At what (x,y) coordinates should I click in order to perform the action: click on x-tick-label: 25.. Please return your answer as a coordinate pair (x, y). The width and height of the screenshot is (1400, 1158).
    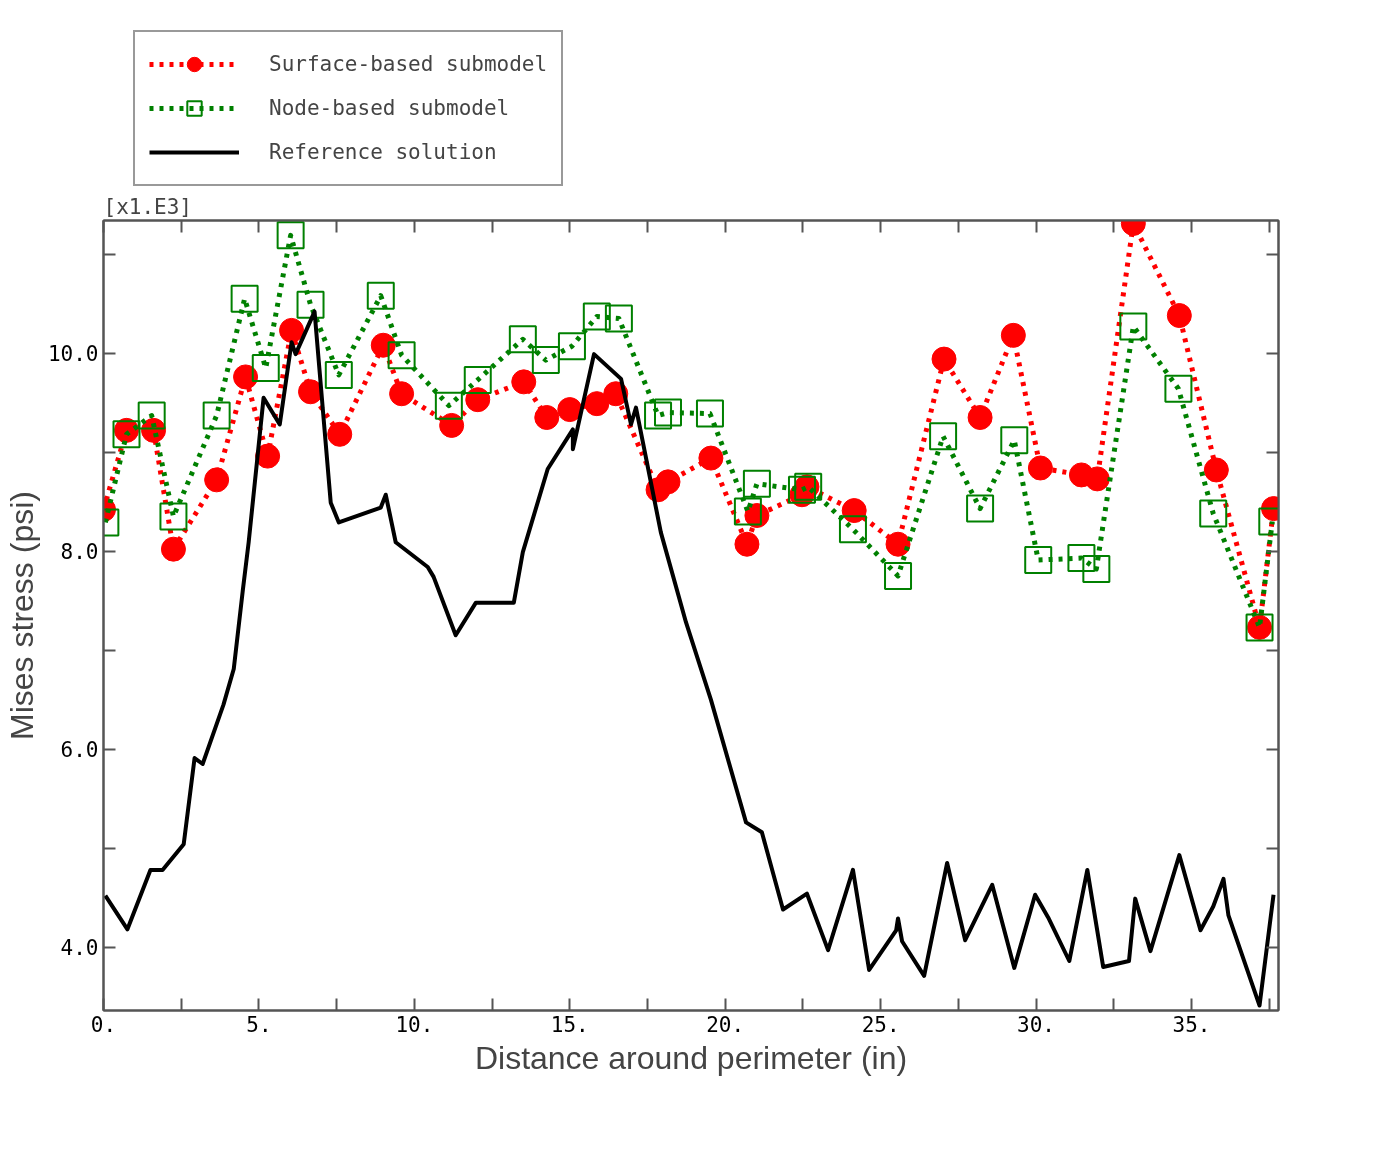
    Looking at the image, I should click on (880, 1024).